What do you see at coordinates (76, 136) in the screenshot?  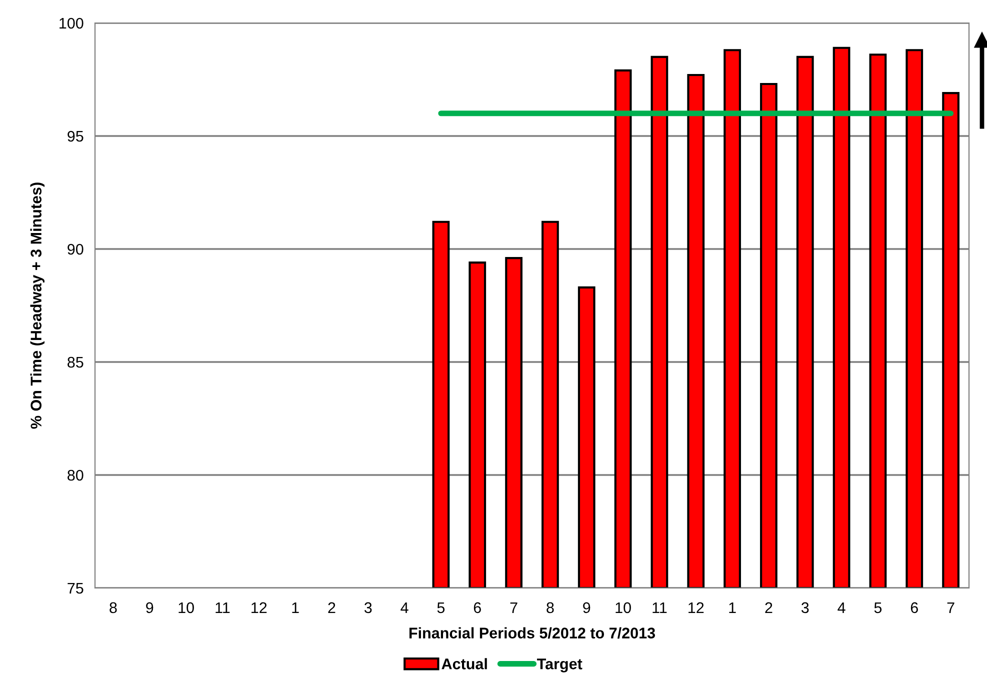 I see `y-tick-label: 95` at bounding box center [76, 136].